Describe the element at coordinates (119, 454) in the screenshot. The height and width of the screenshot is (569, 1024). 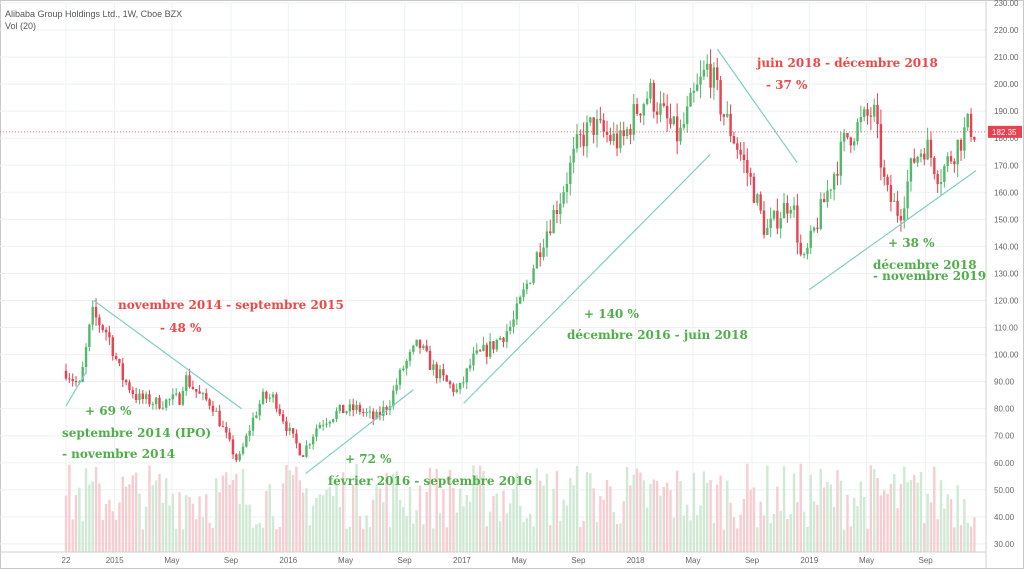
I see `annotation-ipo-period-end: - novembre 2014` at that location.